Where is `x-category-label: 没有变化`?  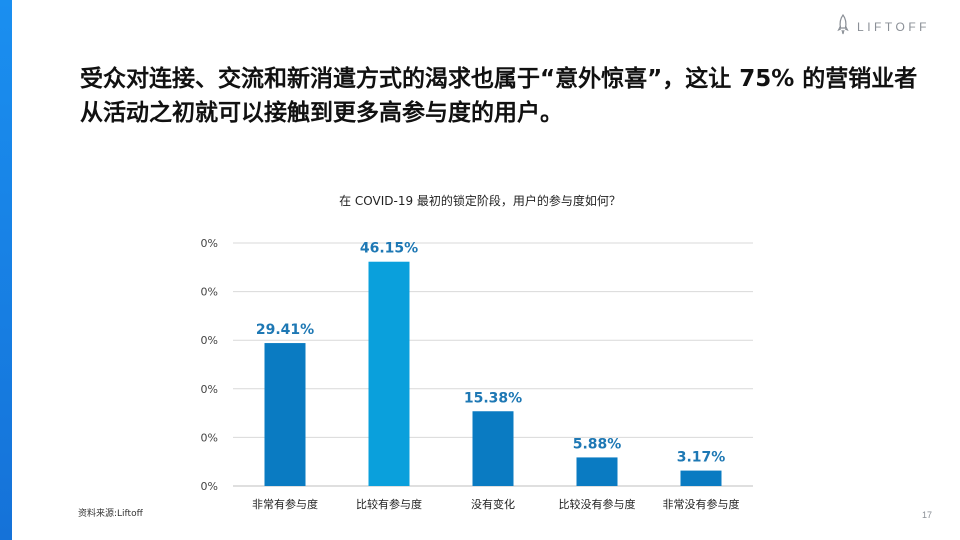
x-category-label: 没有变化 is located at coordinates (493, 504).